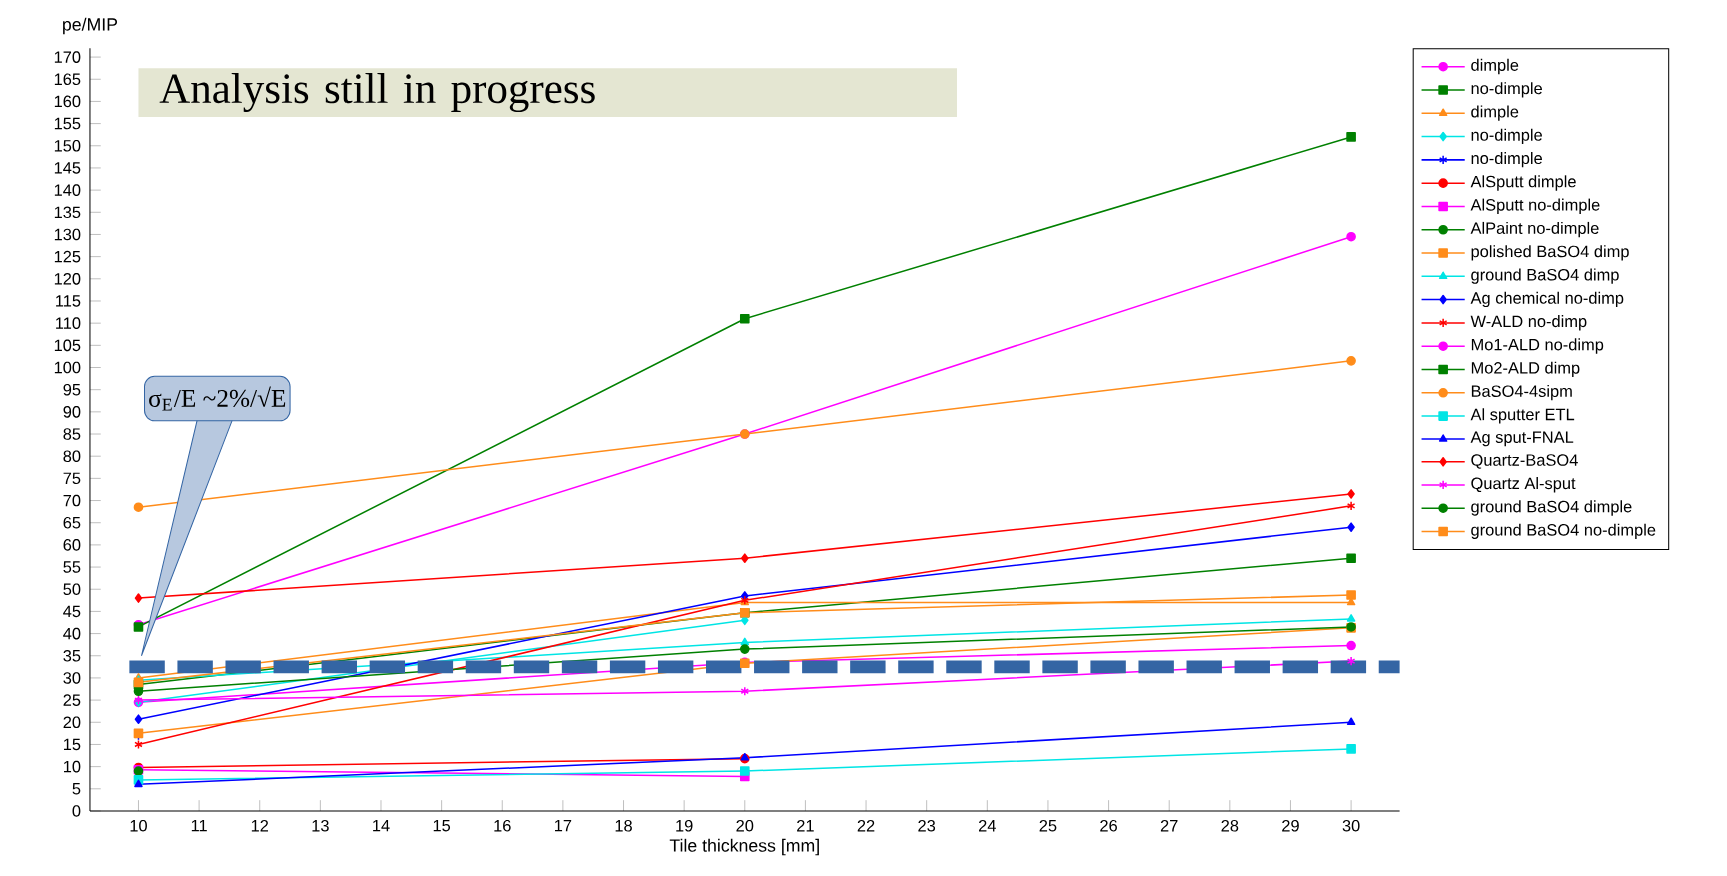 Image resolution: width=1727 pixels, height=876 pixels. Describe the element at coordinates (67, 168) in the screenshot. I see `y-tick-label: 145` at that location.